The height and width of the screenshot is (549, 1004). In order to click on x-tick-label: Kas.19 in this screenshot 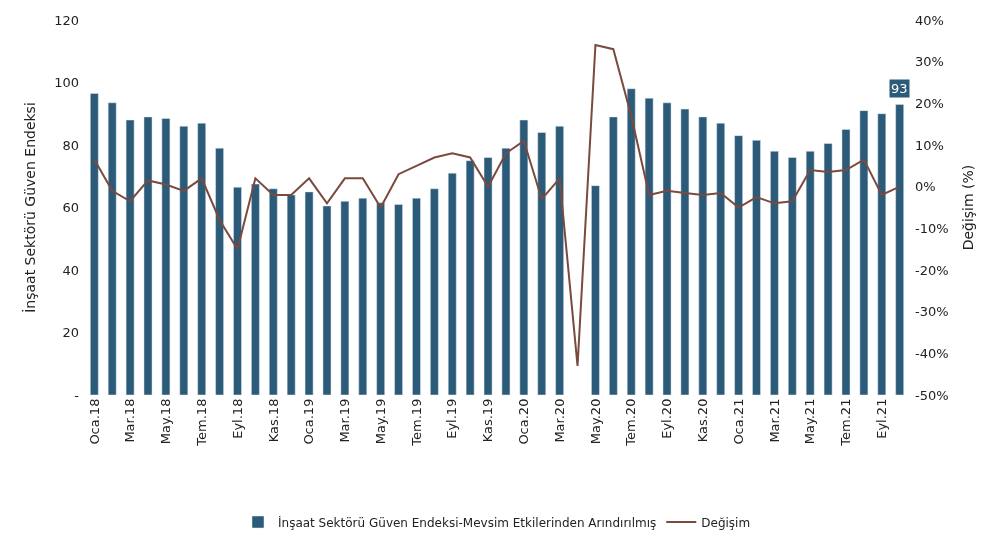, I will do `click(488, 420)`.